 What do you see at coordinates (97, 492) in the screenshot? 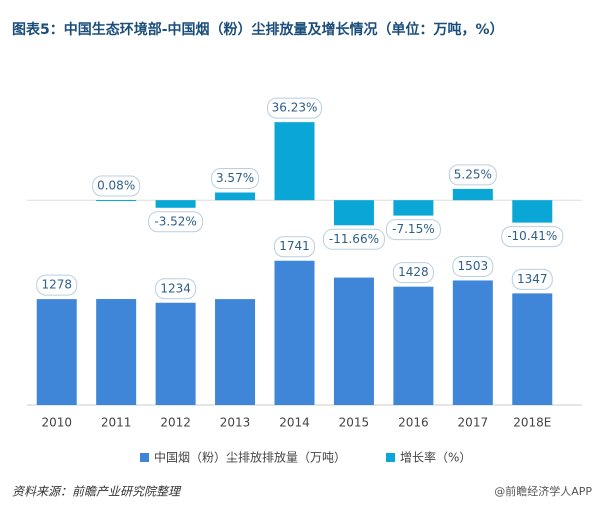
I see `source: 资料来源：前瞻产业研究院整理` at bounding box center [97, 492].